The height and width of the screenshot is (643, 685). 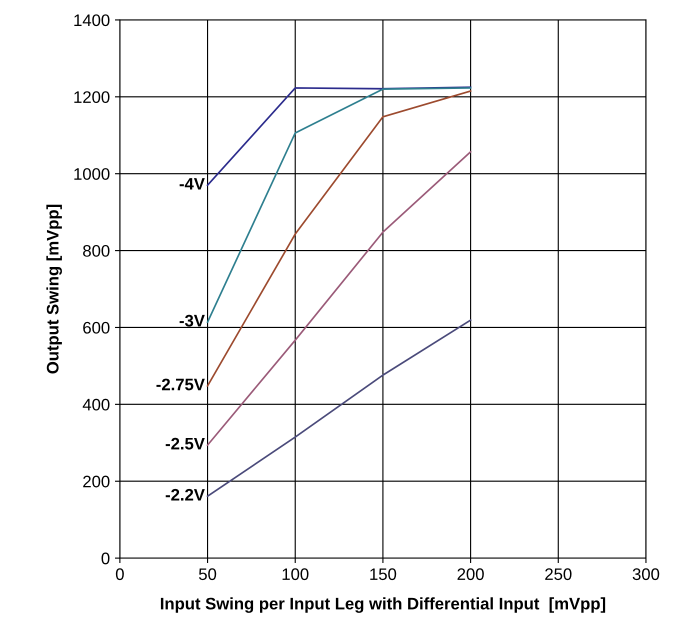 I want to click on series-label: -2.2V, so click(x=185, y=494).